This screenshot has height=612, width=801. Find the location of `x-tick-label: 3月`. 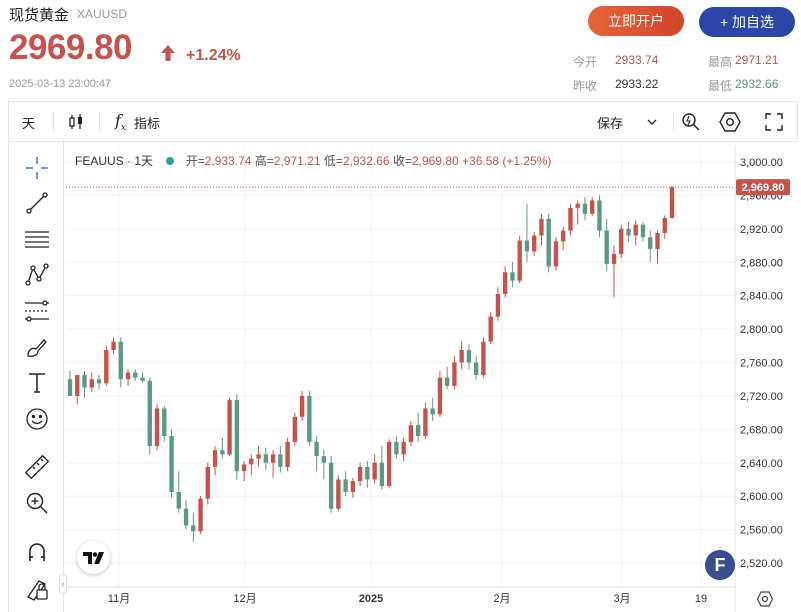

x-tick-label: 3月 is located at coordinates (621, 599).